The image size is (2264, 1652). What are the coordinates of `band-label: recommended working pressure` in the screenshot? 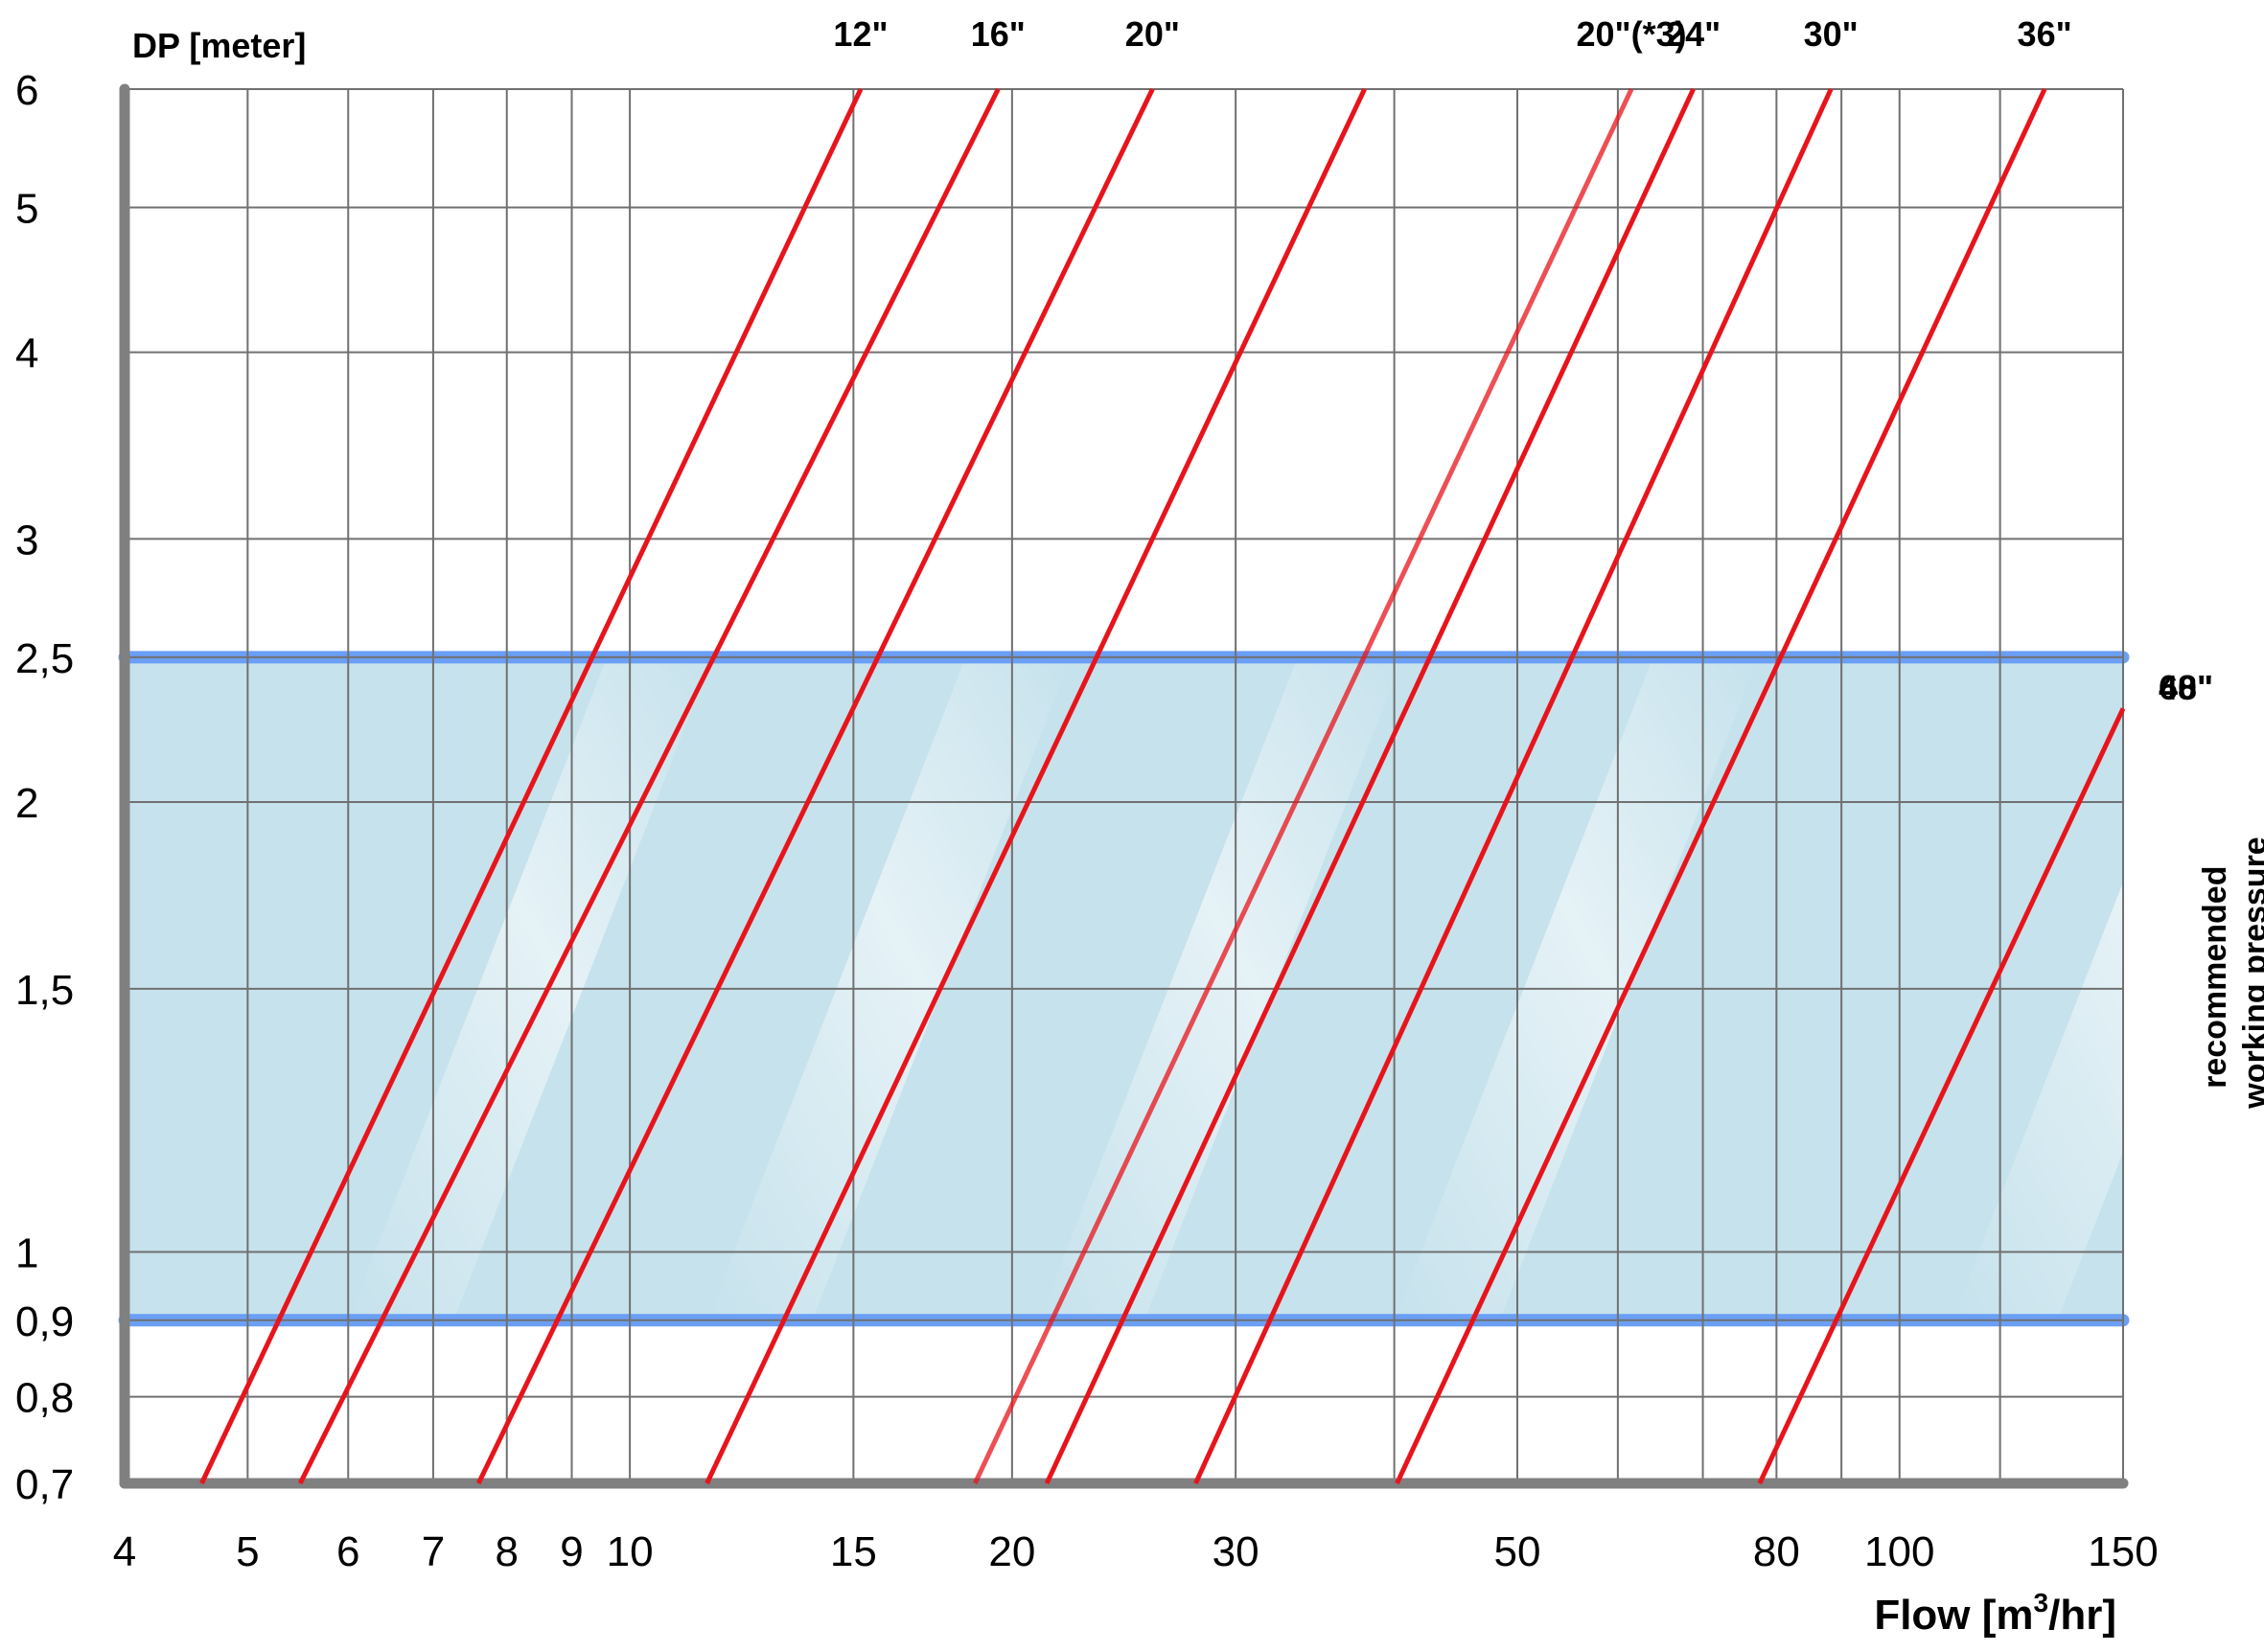 It's located at (2230, 973).